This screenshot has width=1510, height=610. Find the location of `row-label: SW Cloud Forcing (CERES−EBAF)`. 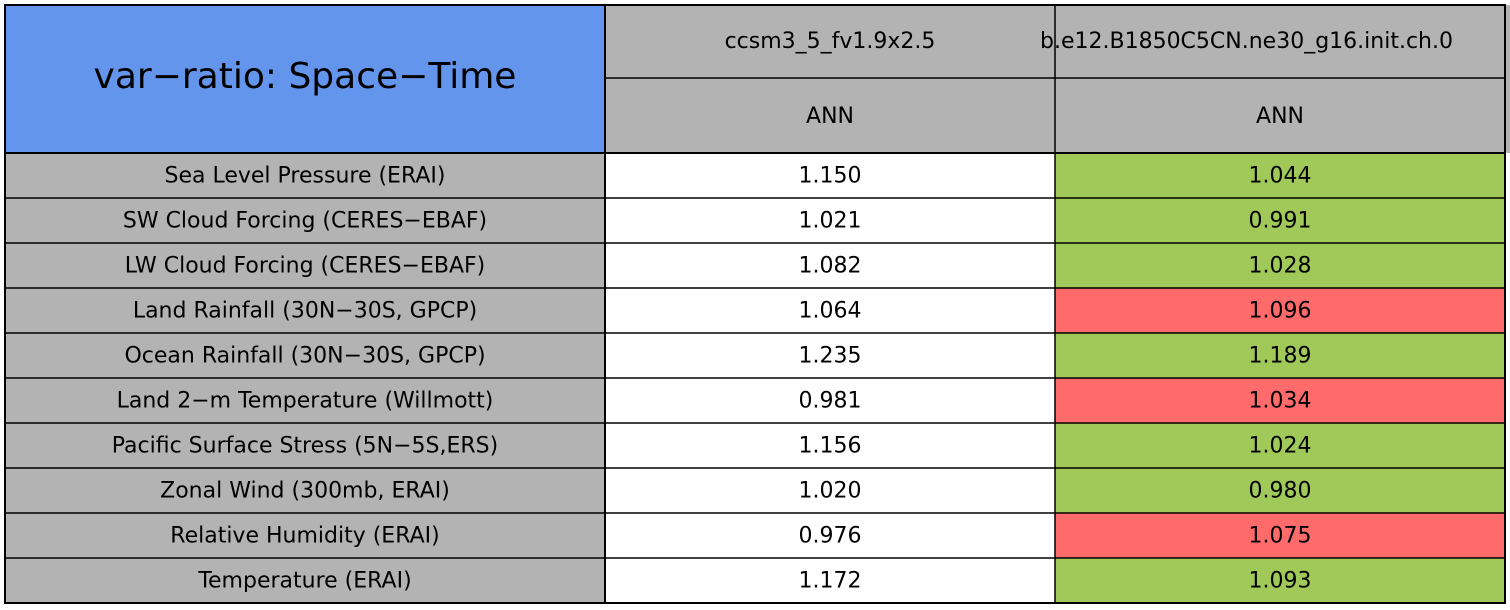

row-label: SW Cloud Forcing (CERES−EBAF) is located at coordinates (305, 221).